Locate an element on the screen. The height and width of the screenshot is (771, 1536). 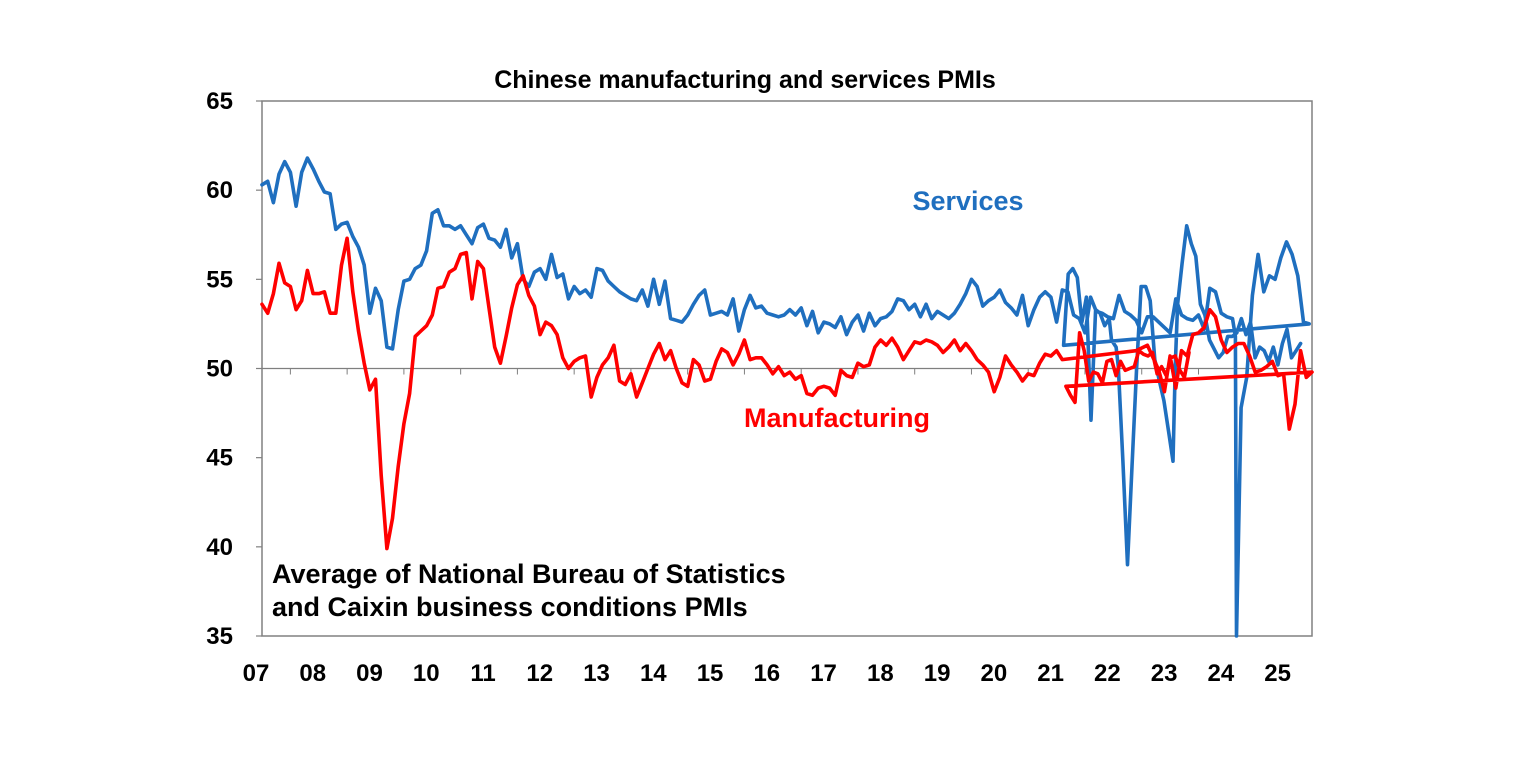
x-tick-label: 21 is located at coordinates (1050, 673).